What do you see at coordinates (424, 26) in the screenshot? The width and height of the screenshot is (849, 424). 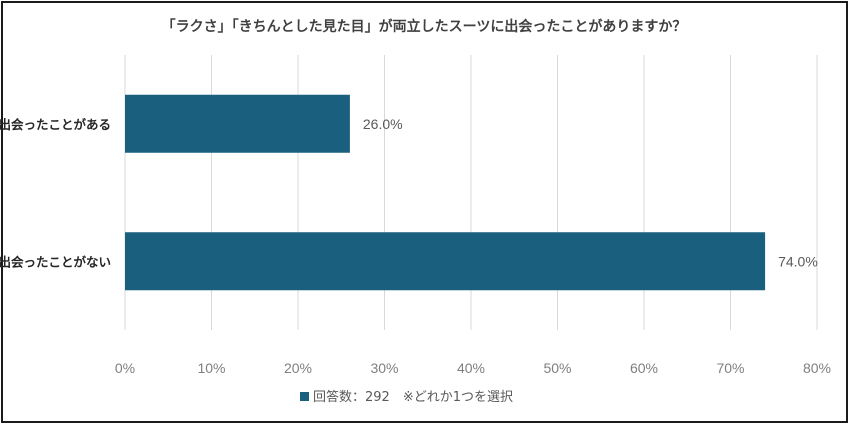 I see `chart-title: 「ラクさ」「きちんとした見た目」が両立したスーツに出会ったことがありますか？` at bounding box center [424, 26].